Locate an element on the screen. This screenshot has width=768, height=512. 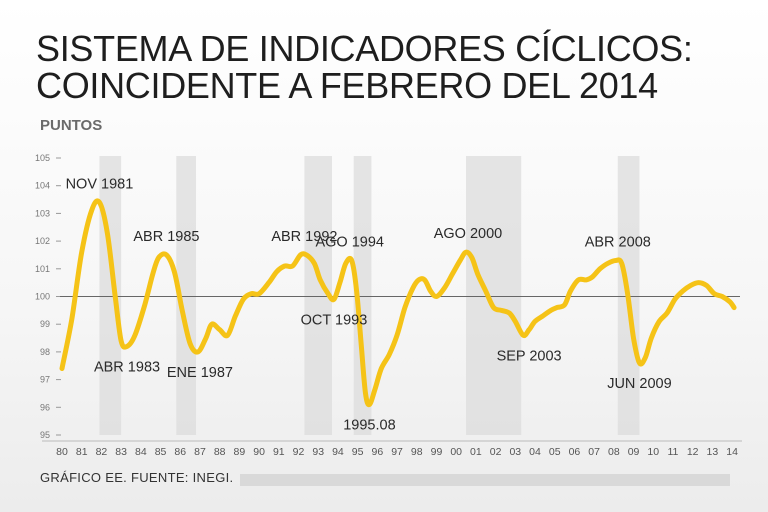
x-tick-label: 90 is located at coordinates (259, 452).